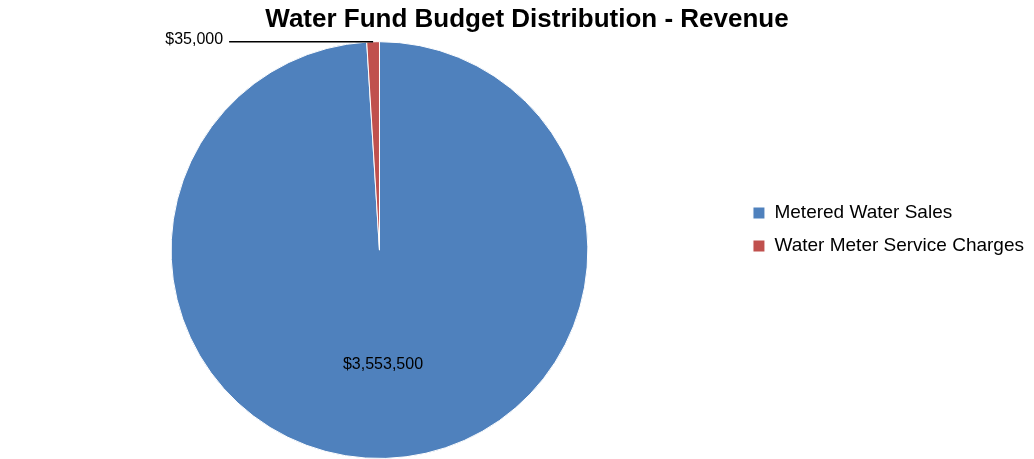 Image resolution: width=1034 pixels, height=459 pixels. I want to click on legend-label: Metered Water Sales, so click(863, 212).